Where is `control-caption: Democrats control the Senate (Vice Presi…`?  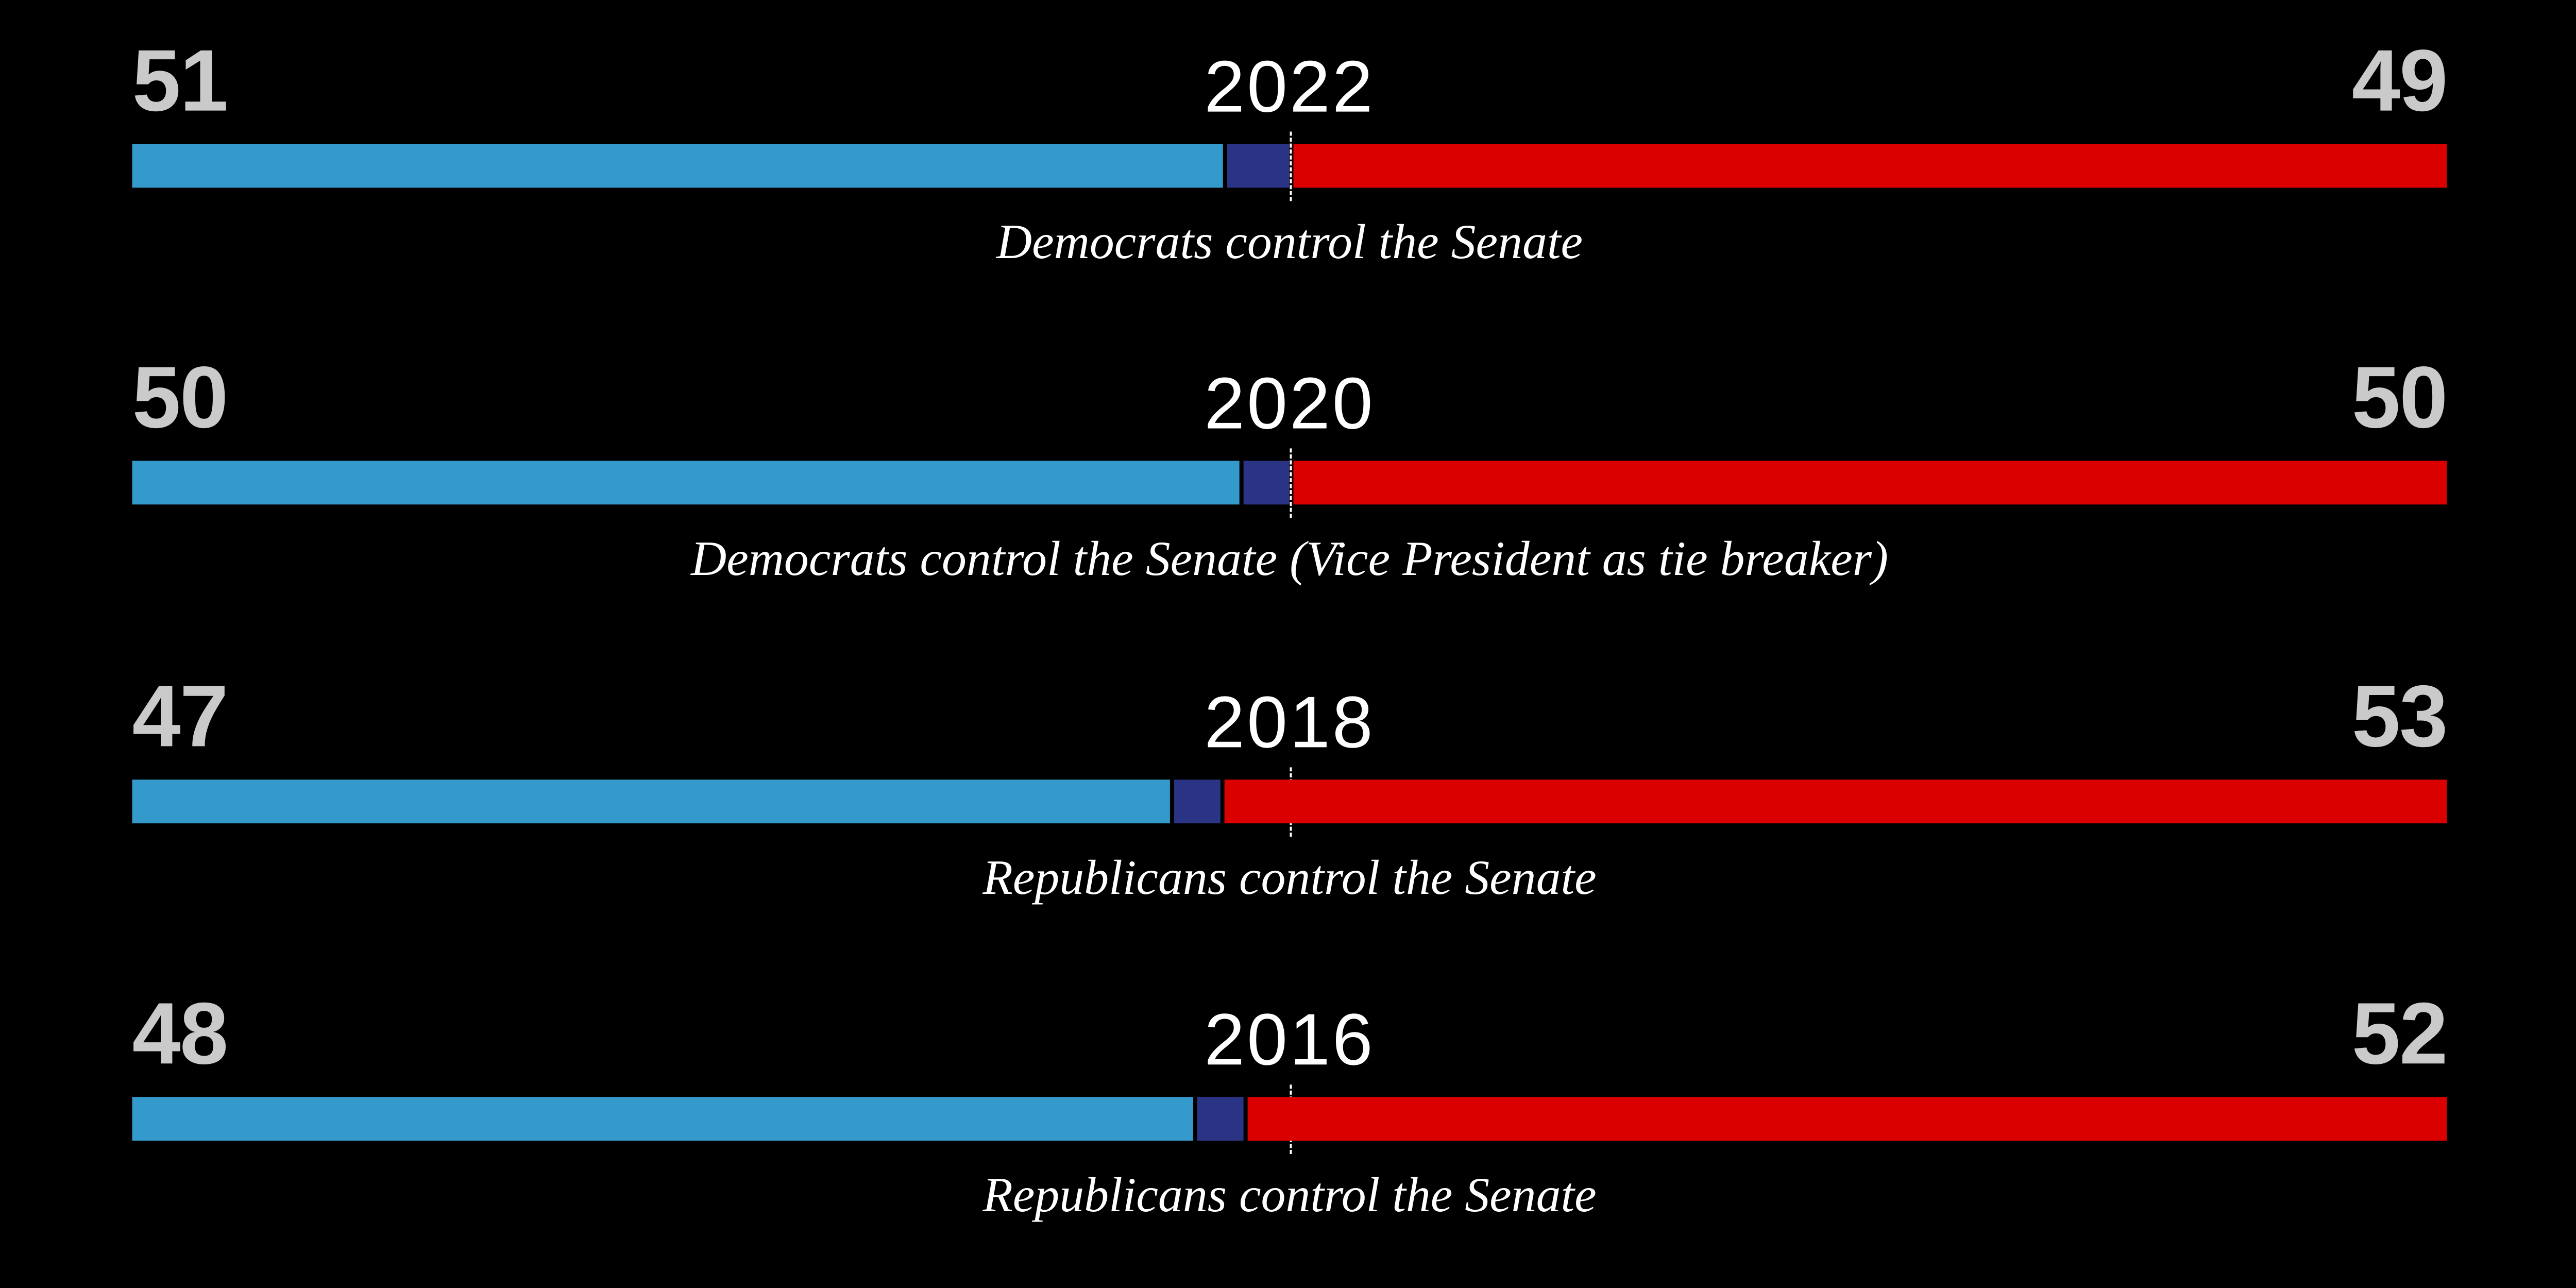 control-caption: Democrats control the Senate (Vice Presi… is located at coordinates (1289, 558).